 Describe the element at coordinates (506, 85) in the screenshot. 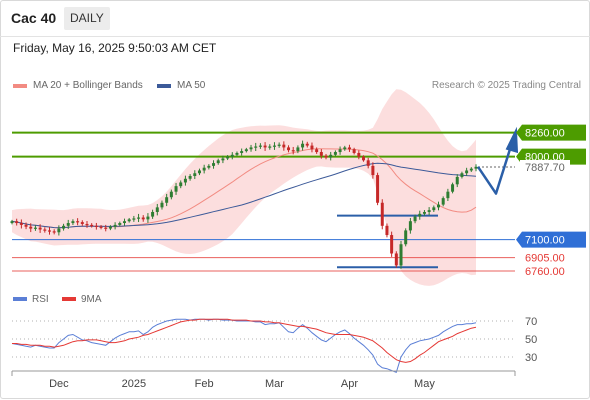

I see `credit-text: Research © 2025 Trading Central` at that location.